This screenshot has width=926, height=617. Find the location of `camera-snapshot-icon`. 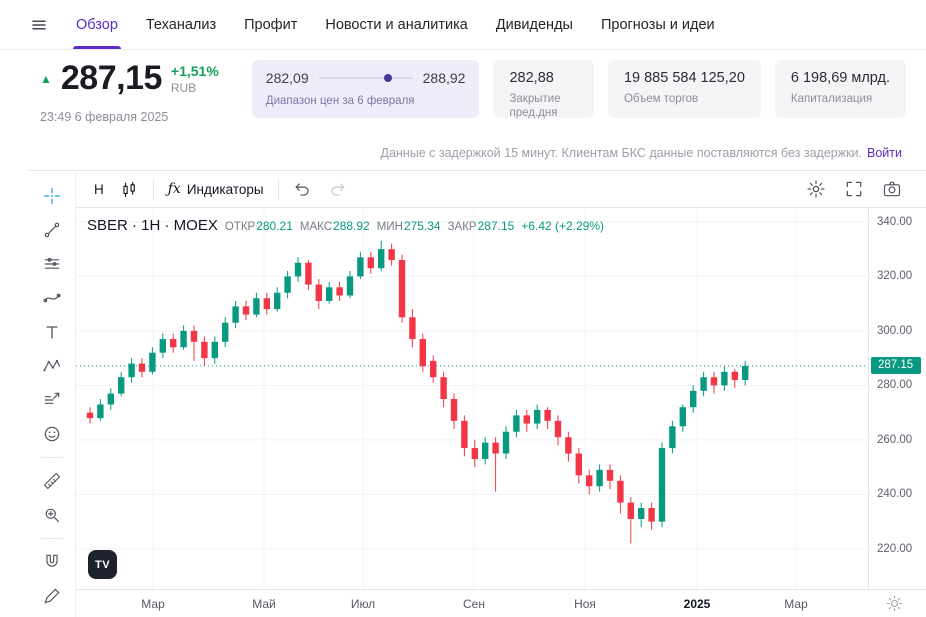

camera-snapshot-icon is located at coordinates (892, 189).